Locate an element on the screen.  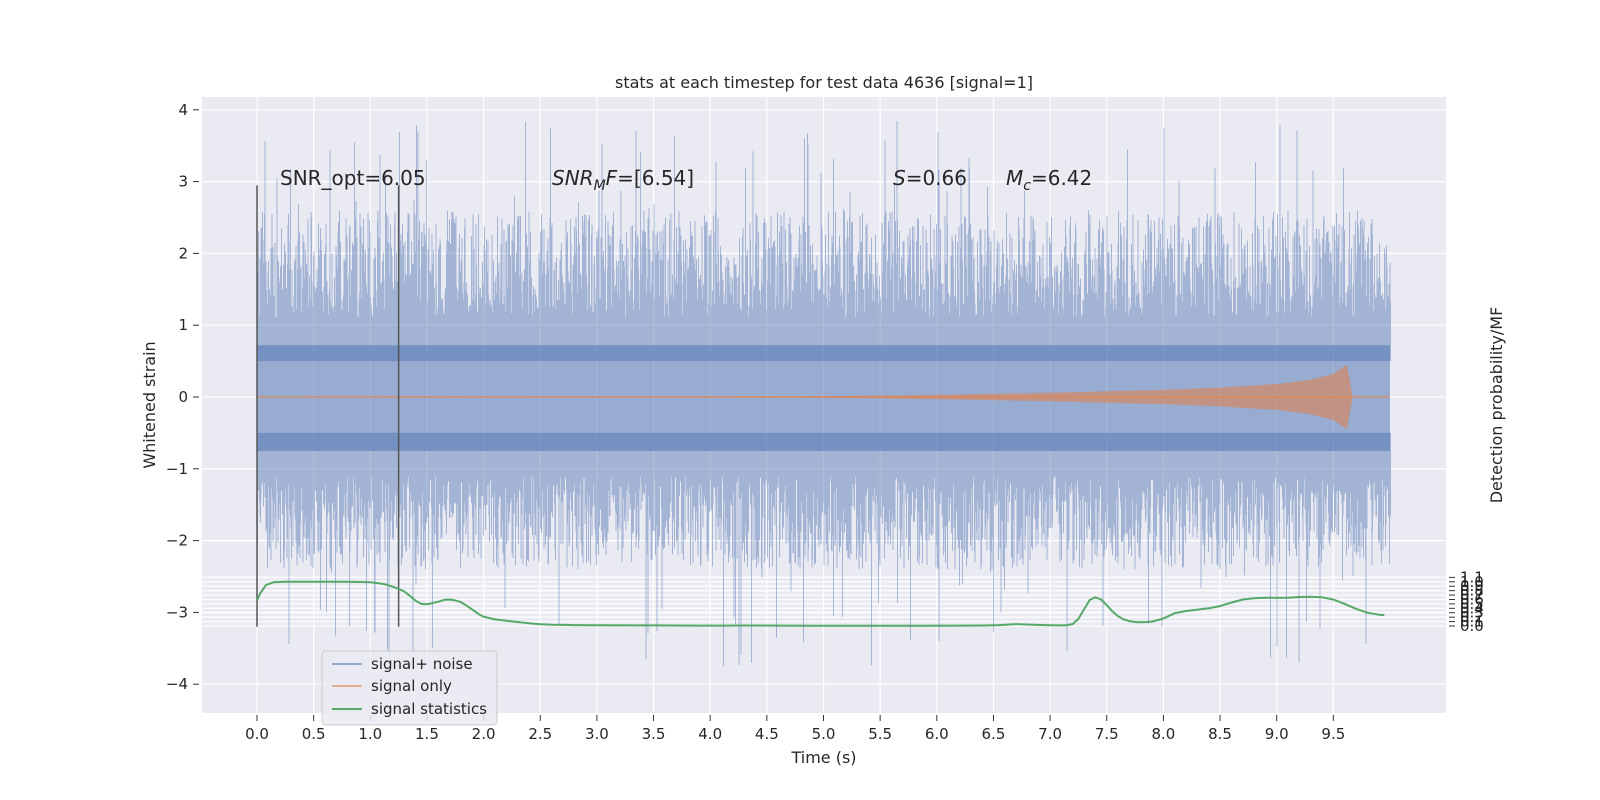
snr-mf-tail: F is located at coordinates (612, 178).